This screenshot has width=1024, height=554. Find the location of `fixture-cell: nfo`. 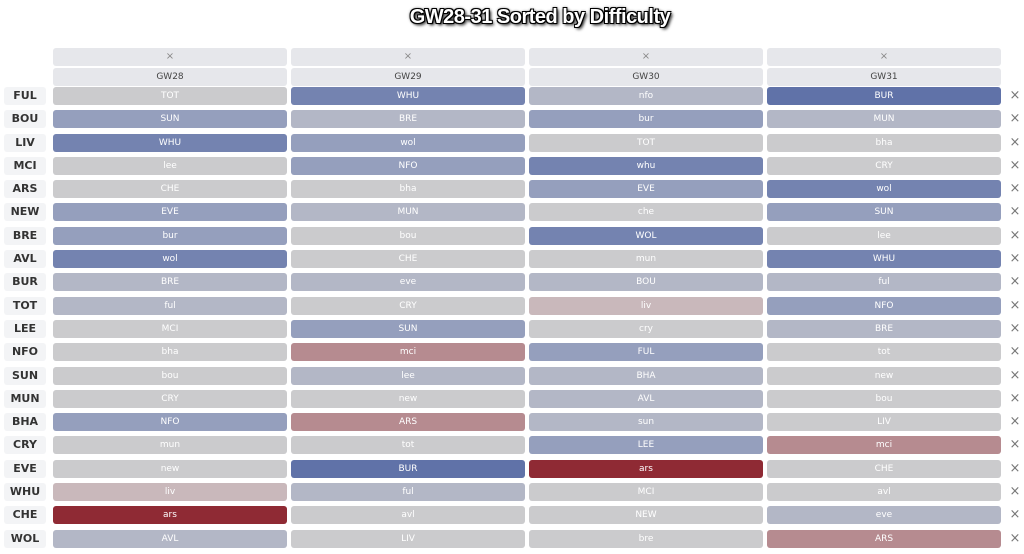

fixture-cell: nfo is located at coordinates (646, 96).